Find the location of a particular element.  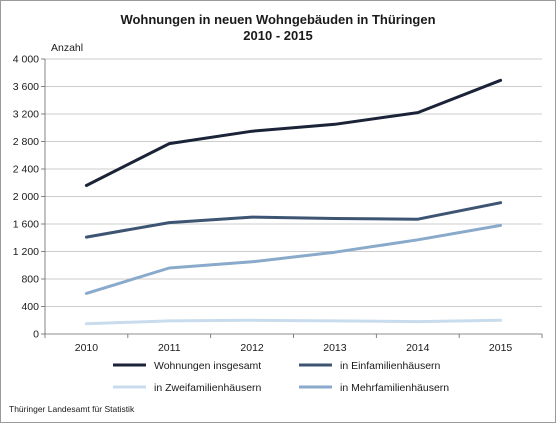

x-tick-label: 2010 is located at coordinates (87, 348).